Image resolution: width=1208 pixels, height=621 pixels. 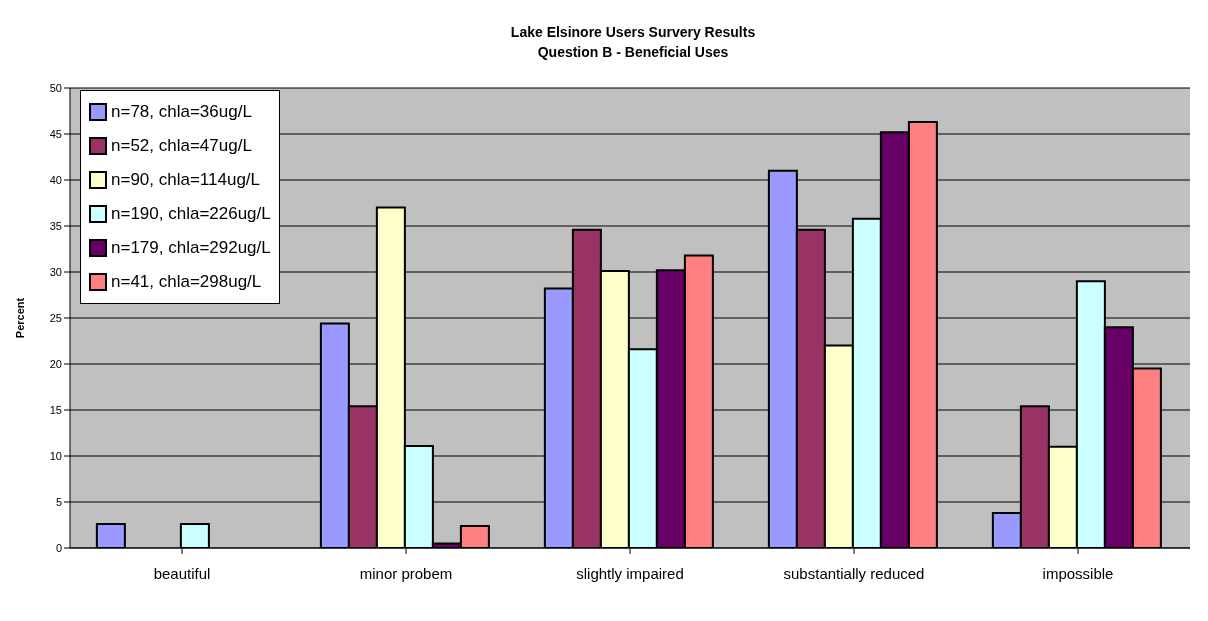 I want to click on y-tick-label: 30, so click(x=55, y=271).